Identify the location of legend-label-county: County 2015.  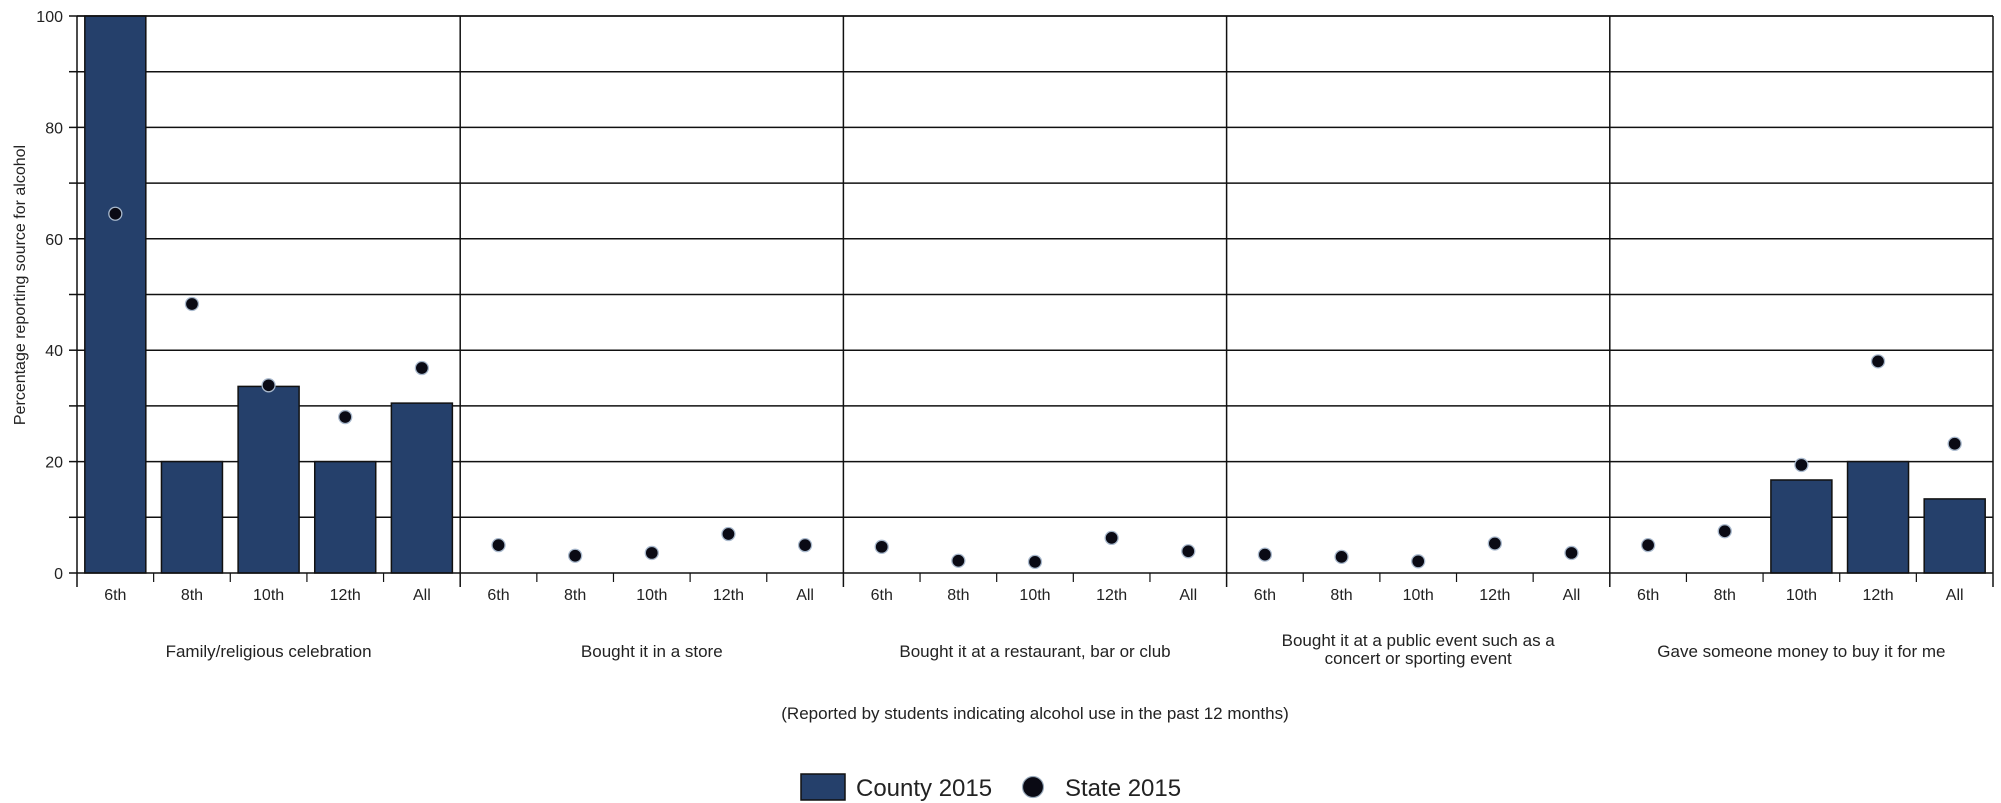
(924, 788).